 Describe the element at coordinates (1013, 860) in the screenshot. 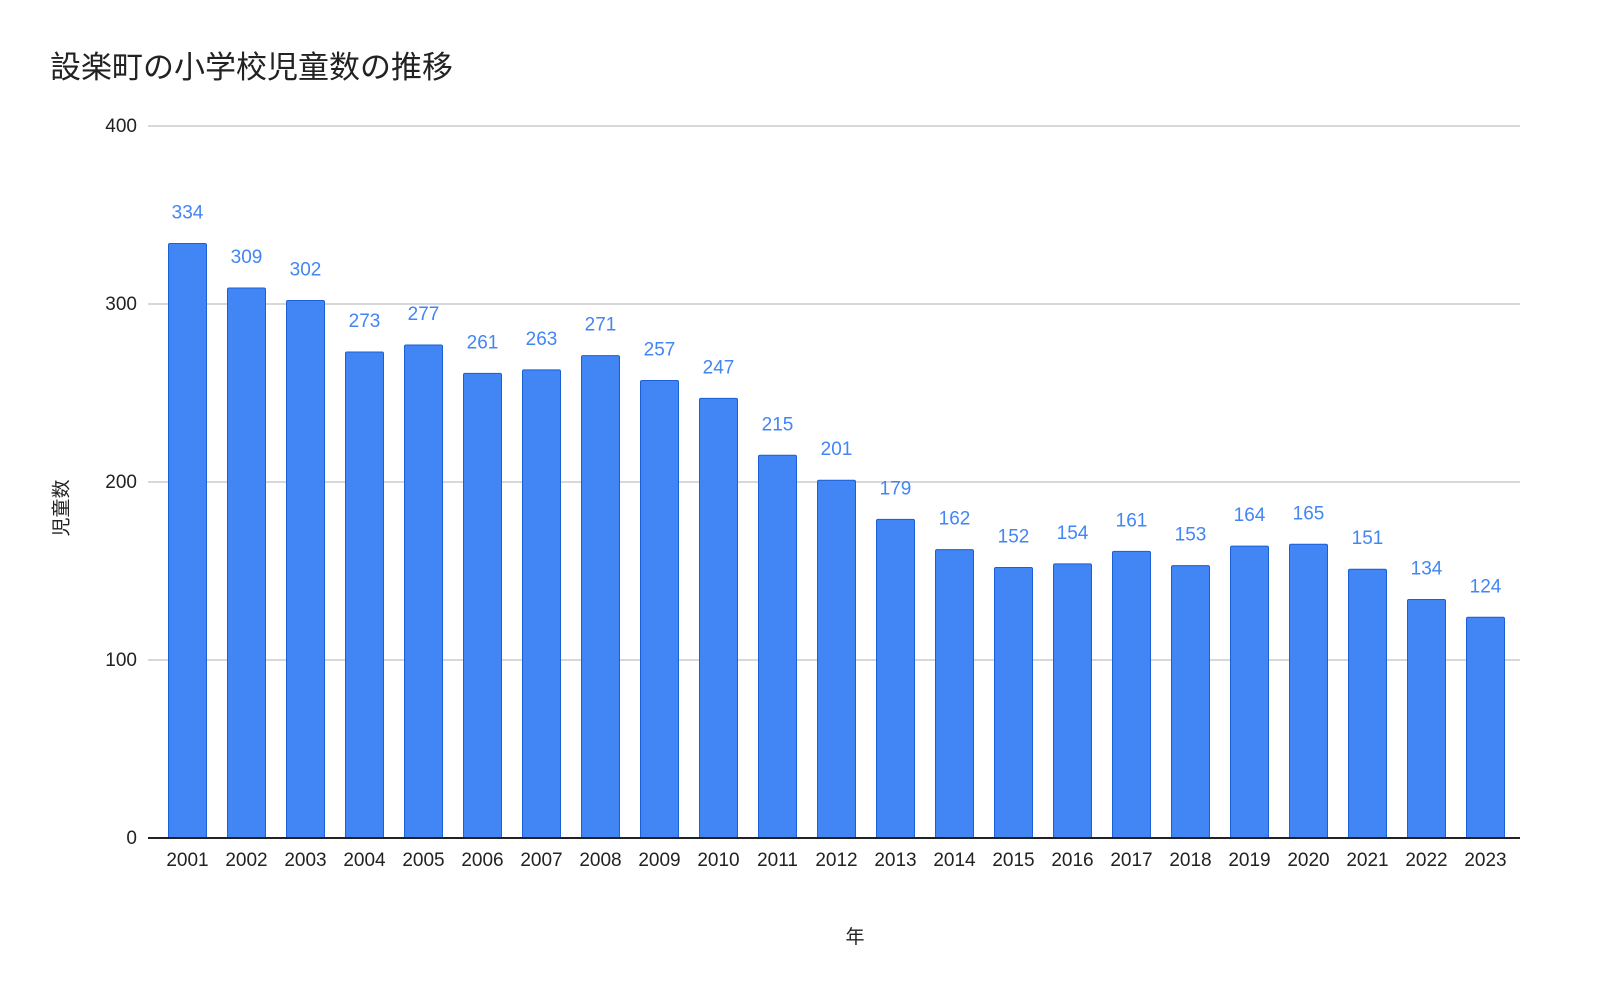

I see `x-tick-label: 2015` at that location.